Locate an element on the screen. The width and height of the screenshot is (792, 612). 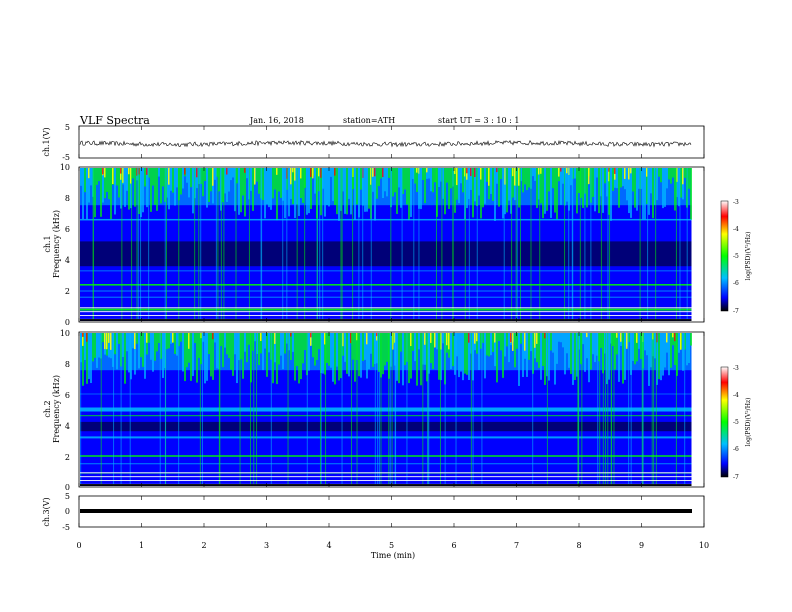
x-tick-label: 4 is located at coordinates (328, 545).